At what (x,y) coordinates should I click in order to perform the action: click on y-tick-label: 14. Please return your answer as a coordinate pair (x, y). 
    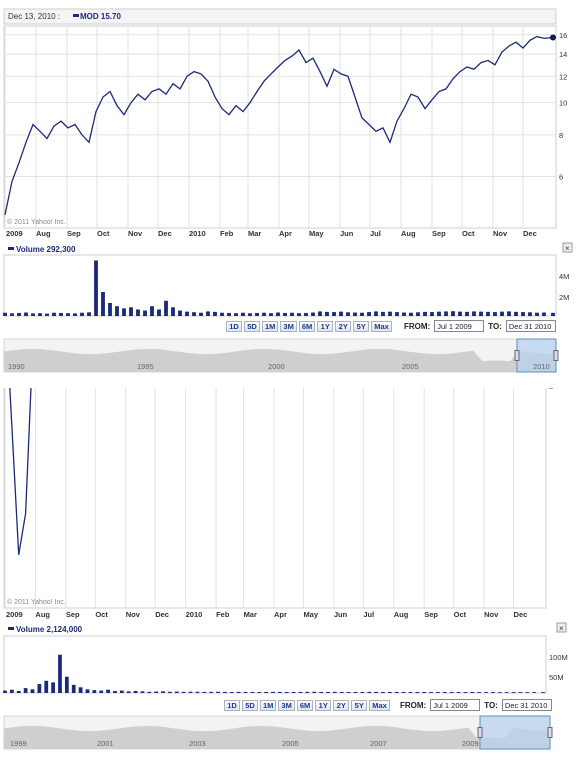
    Looking at the image, I should click on (563, 54).